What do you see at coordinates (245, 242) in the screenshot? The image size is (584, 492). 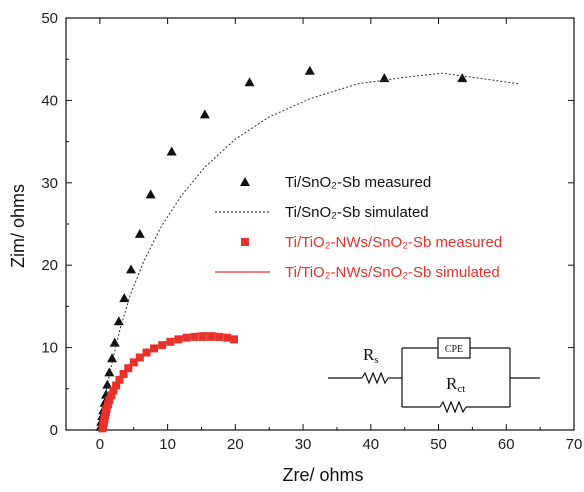 I see `legend-marker-square` at bounding box center [245, 242].